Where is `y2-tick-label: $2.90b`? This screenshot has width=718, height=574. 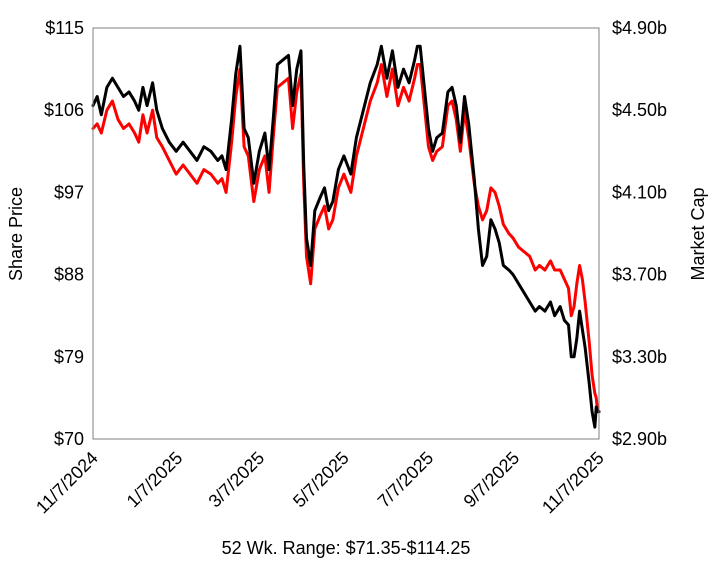 y2-tick-label: $2.90b is located at coordinates (639, 439).